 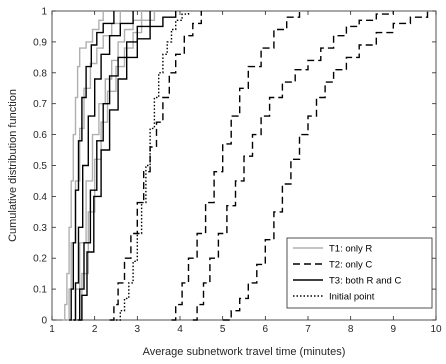 What do you see at coordinates (44, 321) in the screenshot?
I see `y-tick-label: 0` at bounding box center [44, 321].